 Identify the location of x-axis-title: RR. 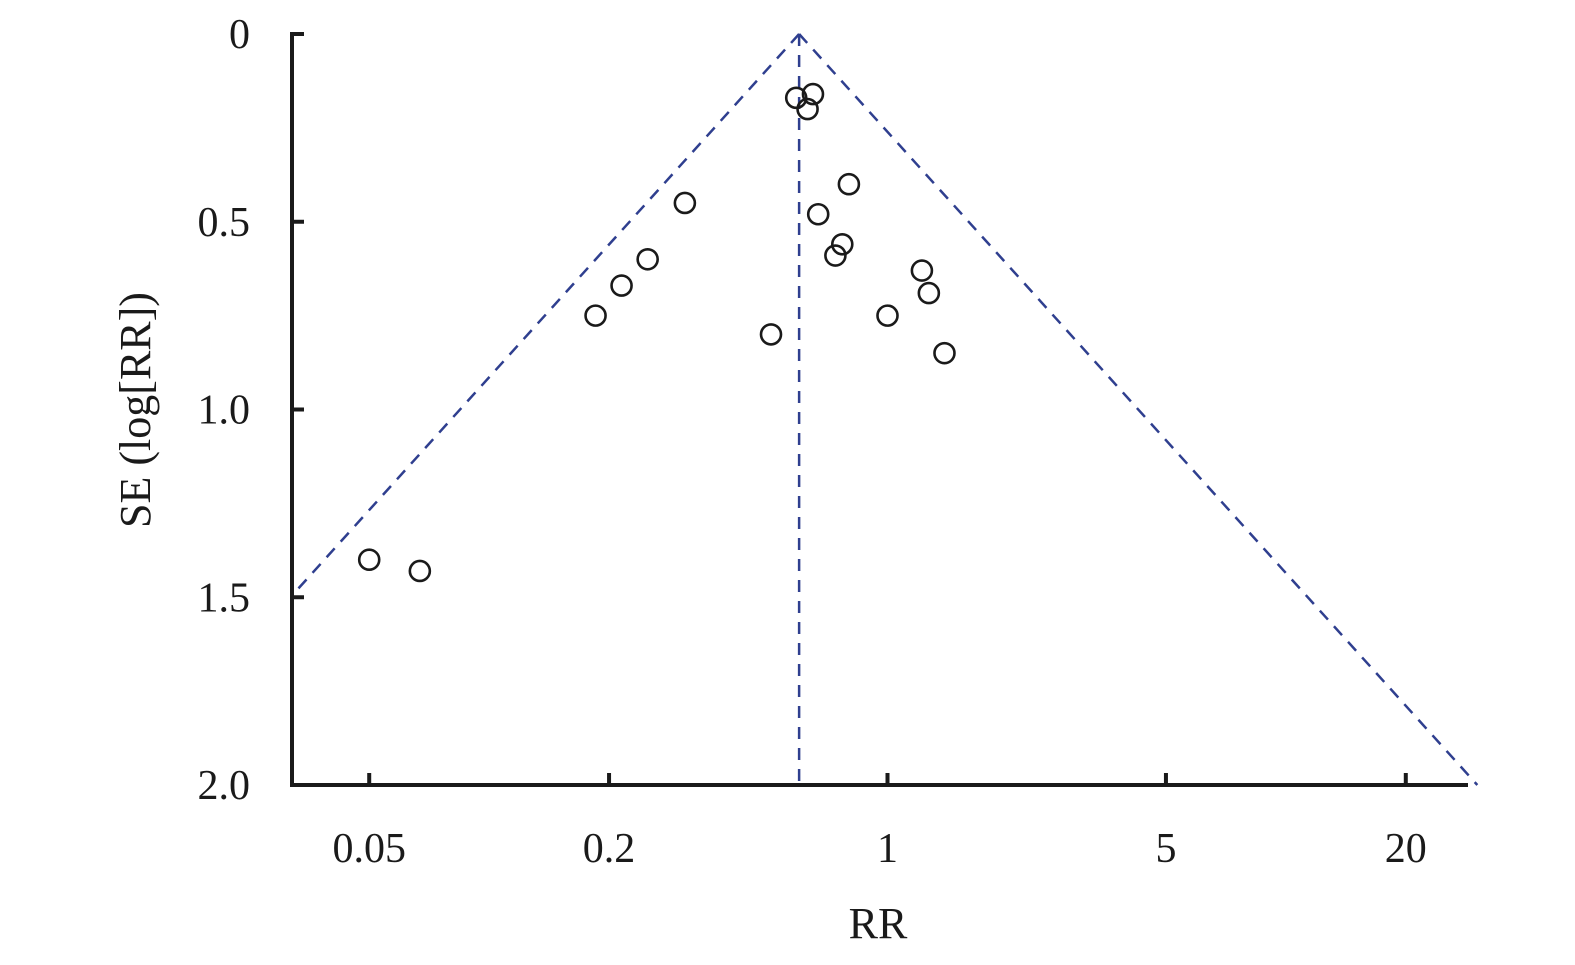
(878, 923).